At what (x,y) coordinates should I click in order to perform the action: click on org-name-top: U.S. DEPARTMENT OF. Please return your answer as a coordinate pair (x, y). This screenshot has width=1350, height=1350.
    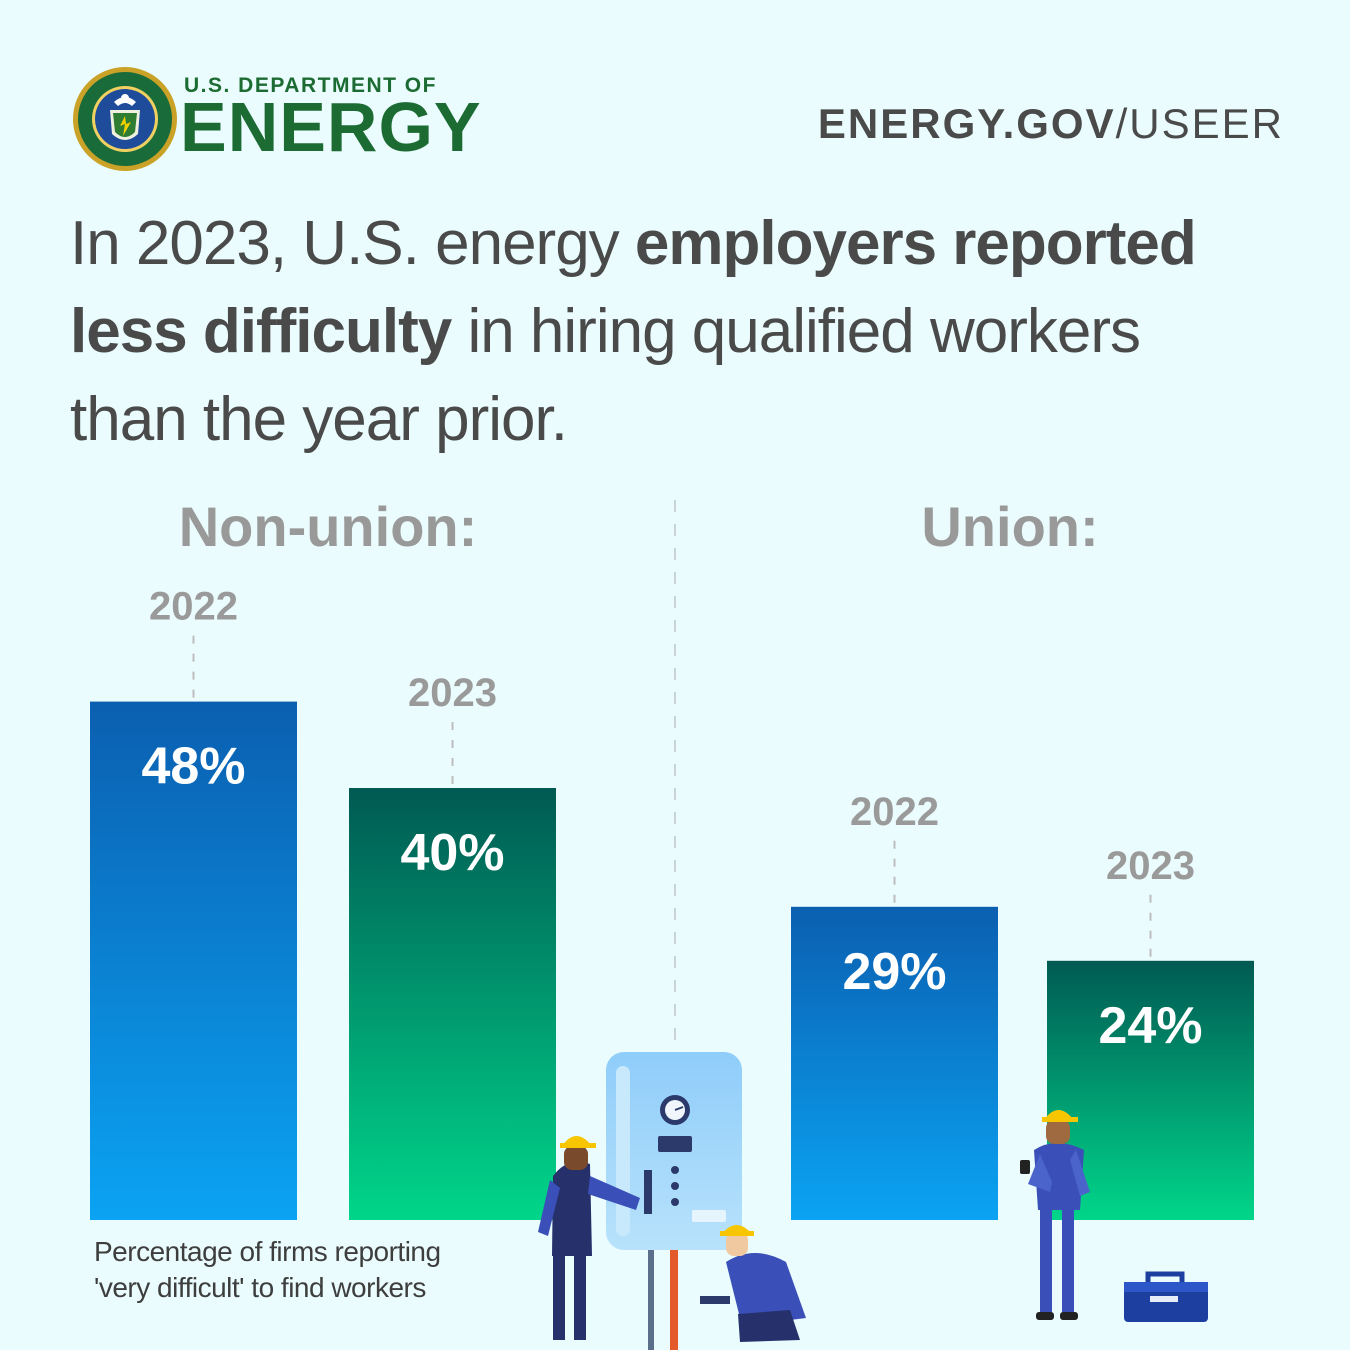
    Looking at the image, I should click on (310, 85).